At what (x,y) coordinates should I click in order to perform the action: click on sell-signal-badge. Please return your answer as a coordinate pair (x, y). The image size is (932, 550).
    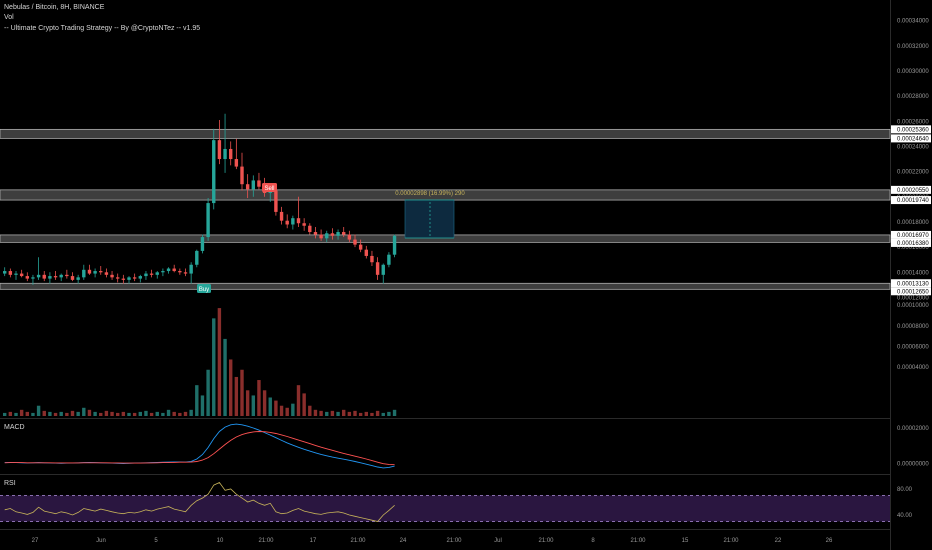
    Looking at the image, I should click on (269, 187).